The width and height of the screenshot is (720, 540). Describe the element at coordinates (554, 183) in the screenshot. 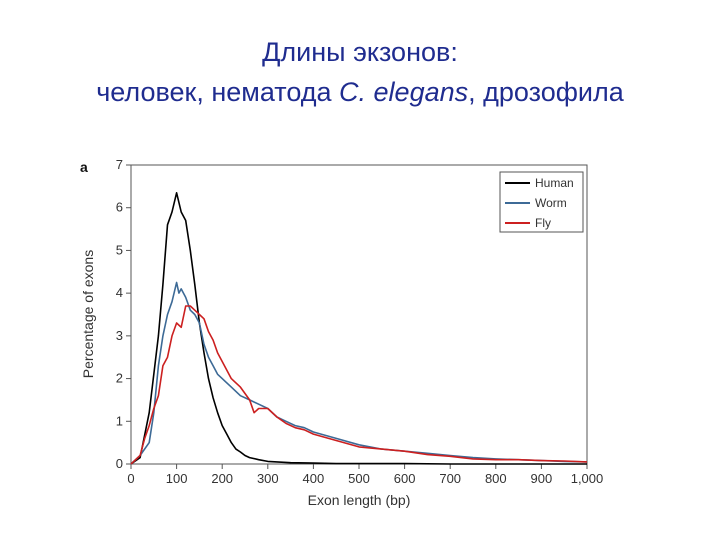

I see `legend-label-human: Human` at that location.